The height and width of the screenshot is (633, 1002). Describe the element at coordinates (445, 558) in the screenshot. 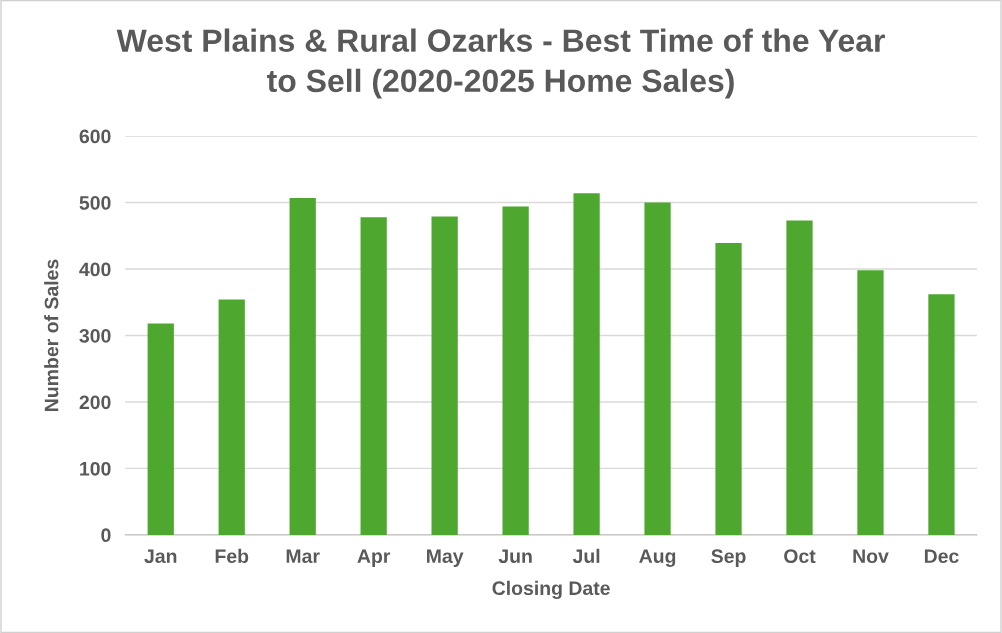

I see `x-tick-label: May` at that location.